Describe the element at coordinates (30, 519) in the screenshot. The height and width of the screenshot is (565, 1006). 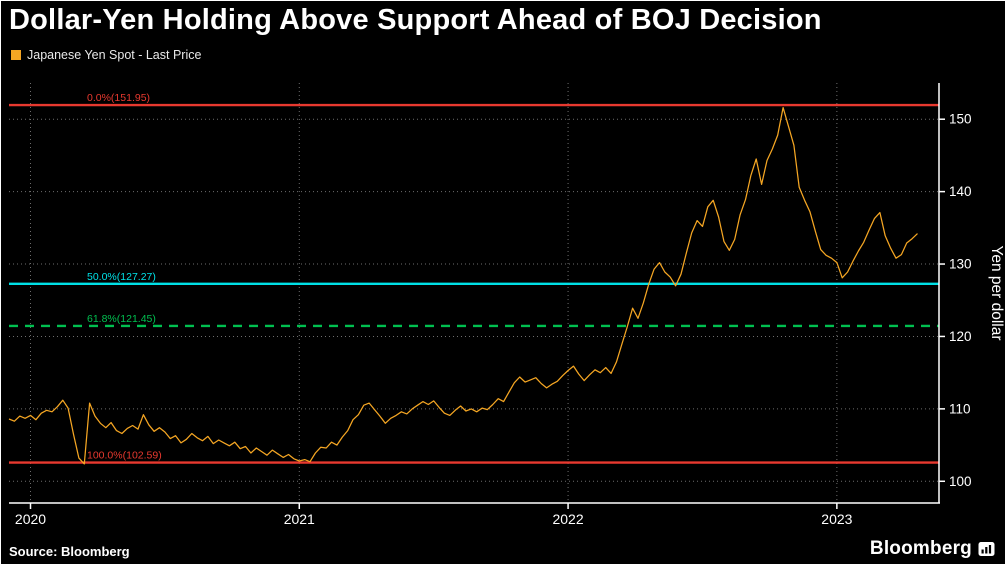
I see `x-tick-label: 2020` at that location.